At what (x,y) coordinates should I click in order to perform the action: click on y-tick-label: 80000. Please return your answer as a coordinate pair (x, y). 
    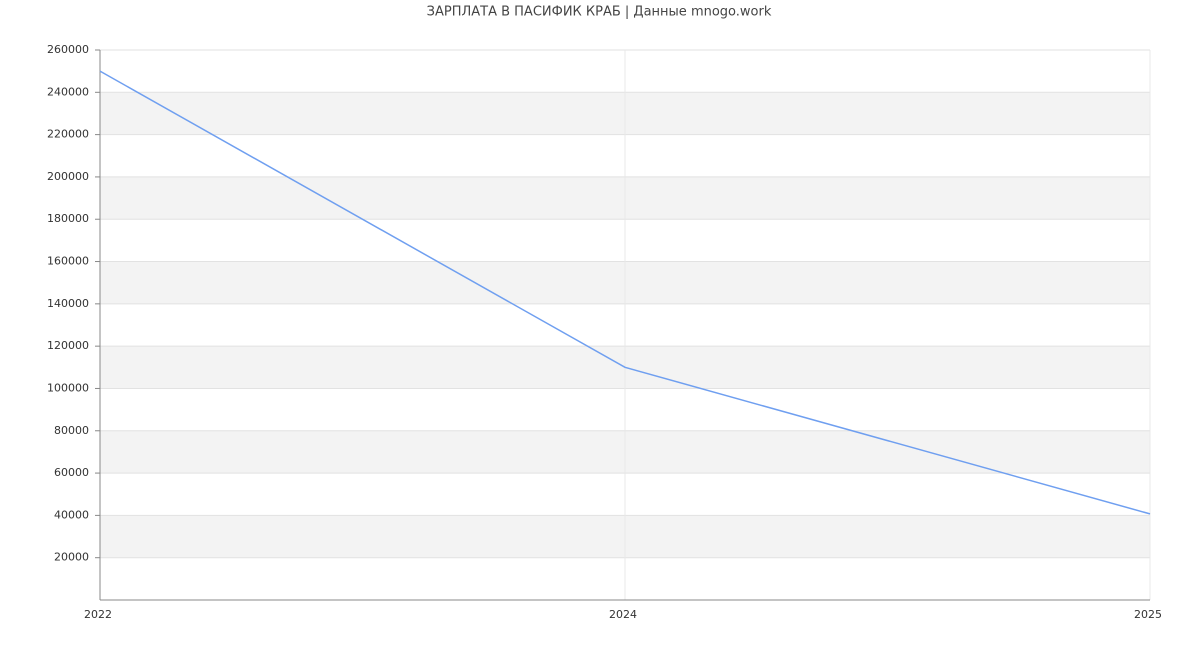
    Looking at the image, I should click on (71, 430).